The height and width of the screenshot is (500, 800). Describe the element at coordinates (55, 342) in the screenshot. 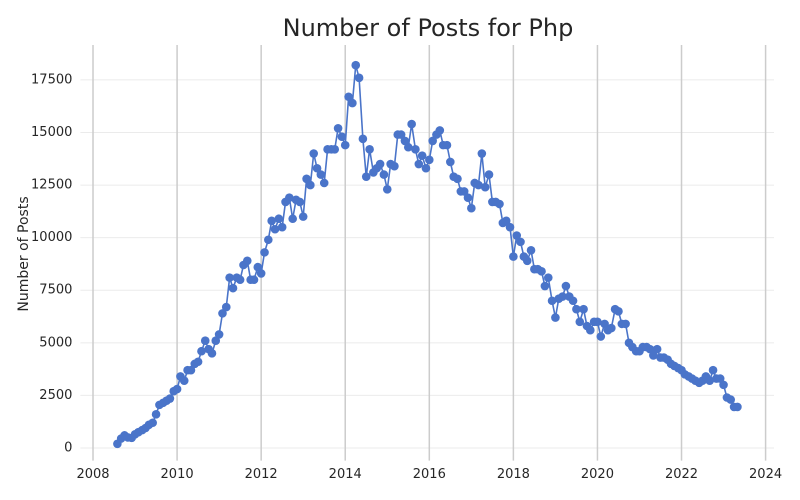

I see `y-tick-label: 5000` at that location.